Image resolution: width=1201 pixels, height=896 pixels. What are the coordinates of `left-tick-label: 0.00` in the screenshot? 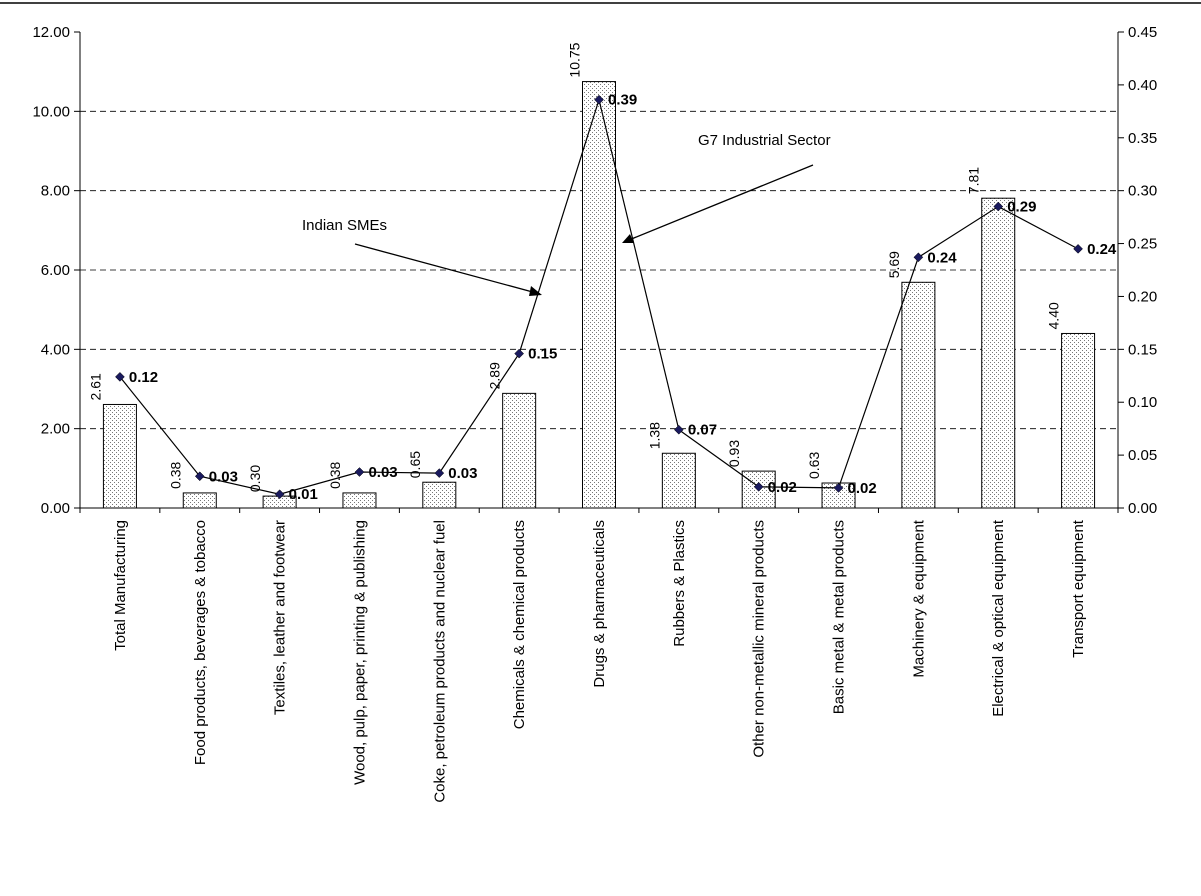 It's located at (55, 508).